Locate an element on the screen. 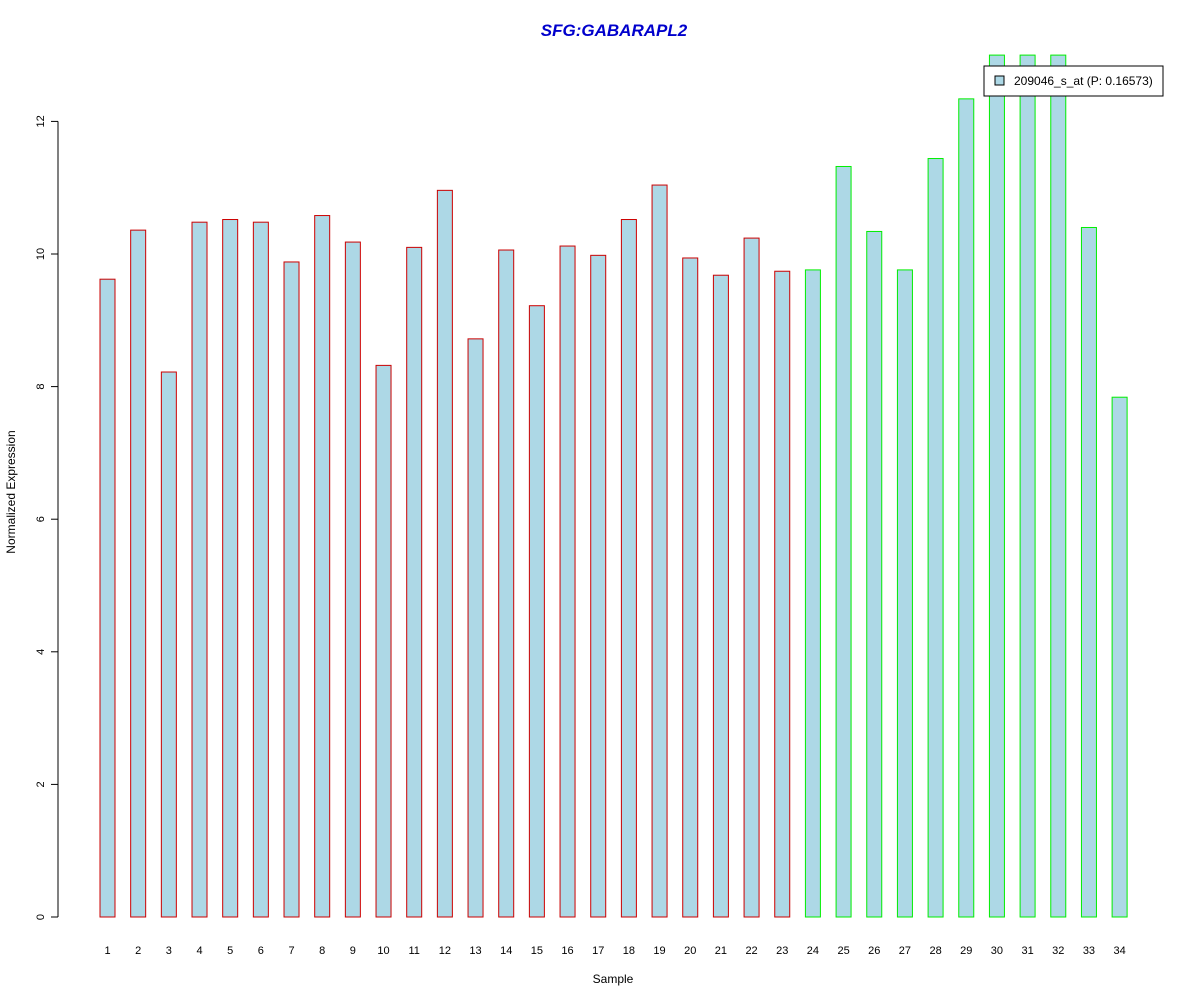  x-tick-label: 10 is located at coordinates (383, 951).